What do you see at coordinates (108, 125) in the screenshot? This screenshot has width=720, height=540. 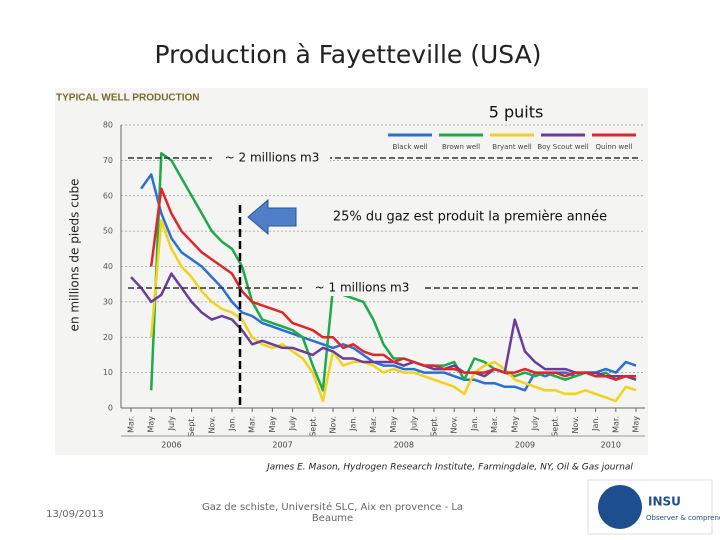 I see `y-tick-label: 80` at bounding box center [108, 125].